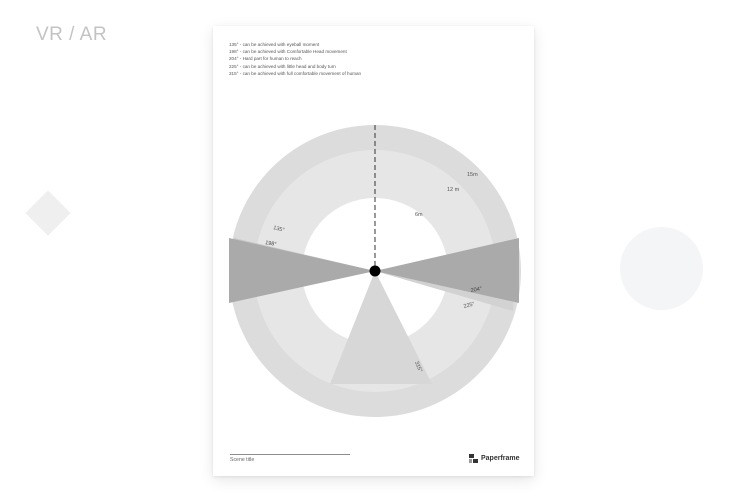  Describe the element at coordinates (290, 454) in the screenshot. I see `scene-title-underline` at that location.